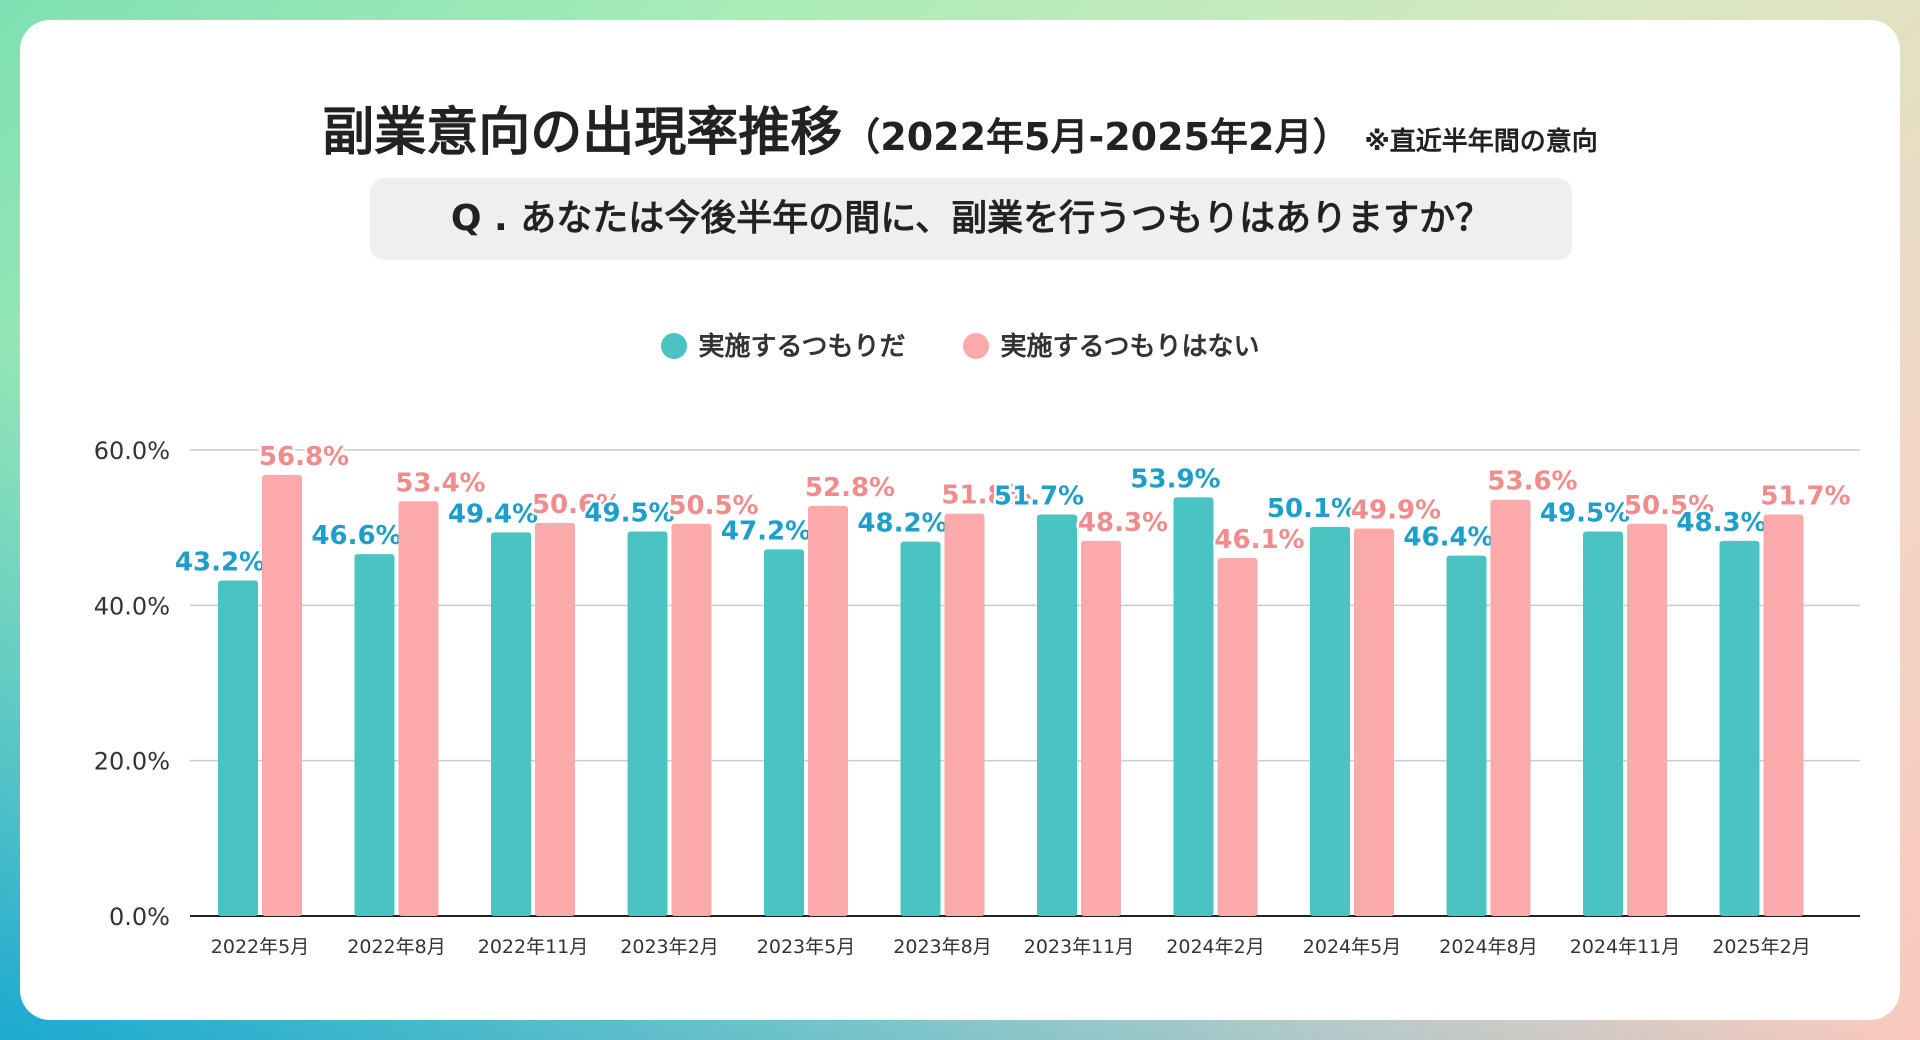 Image resolution: width=1920 pixels, height=1040 pixels. Describe the element at coordinates (1761, 947) in the screenshot. I see `x-tick-label: 2025年2月` at that location.